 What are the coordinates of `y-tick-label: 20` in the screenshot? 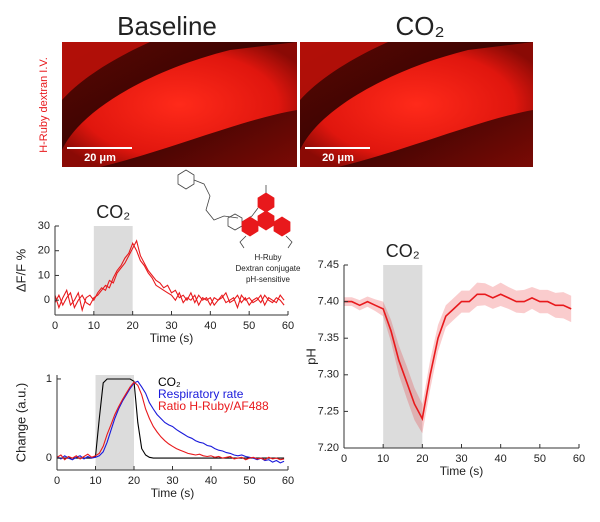 It's located at (44, 251).